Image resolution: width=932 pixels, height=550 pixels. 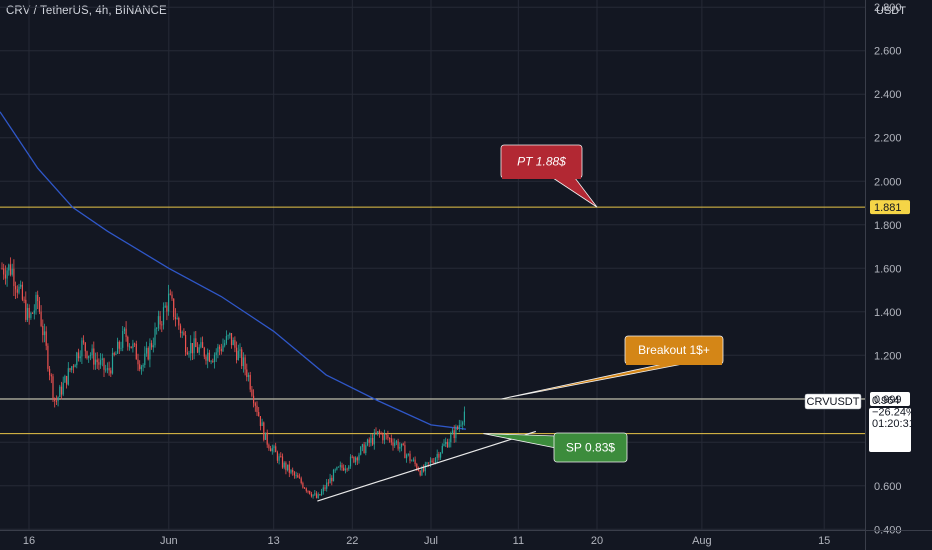 I want to click on time-axis: 16 Jun 13 22 Jul 11 20 Aug 15, so click(x=466, y=539).